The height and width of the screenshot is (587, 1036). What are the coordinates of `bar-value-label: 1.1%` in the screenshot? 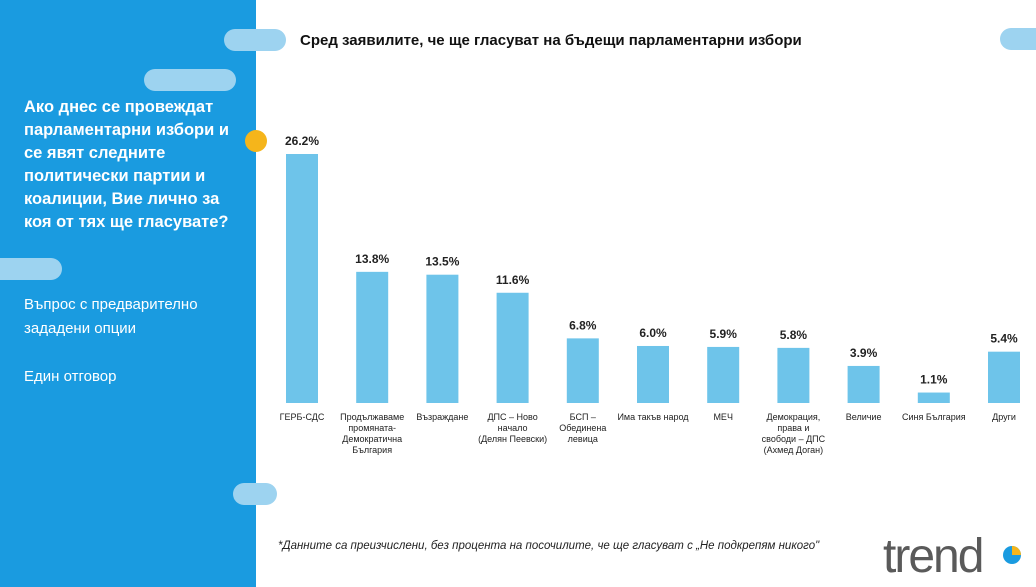 It's located at (934, 380).